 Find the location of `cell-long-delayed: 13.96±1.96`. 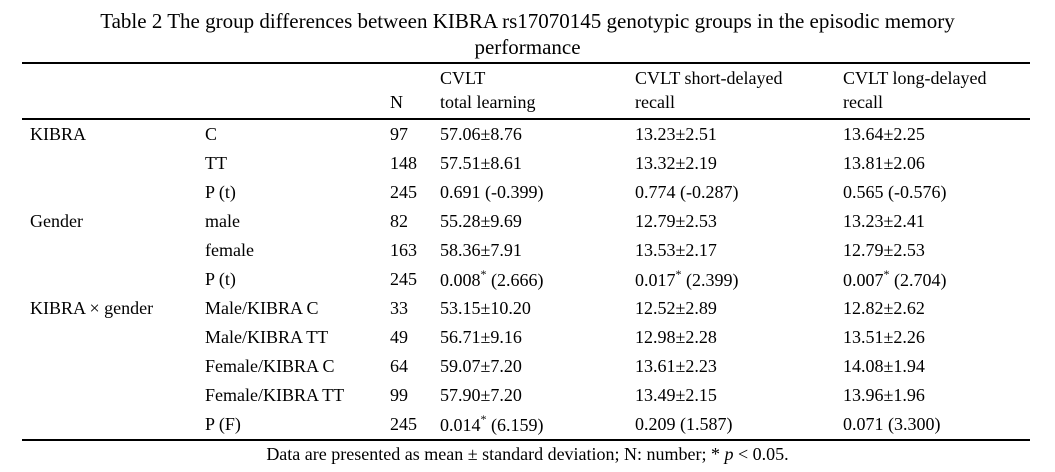

cell-long-delayed: 13.96±1.96 is located at coordinates (884, 395).